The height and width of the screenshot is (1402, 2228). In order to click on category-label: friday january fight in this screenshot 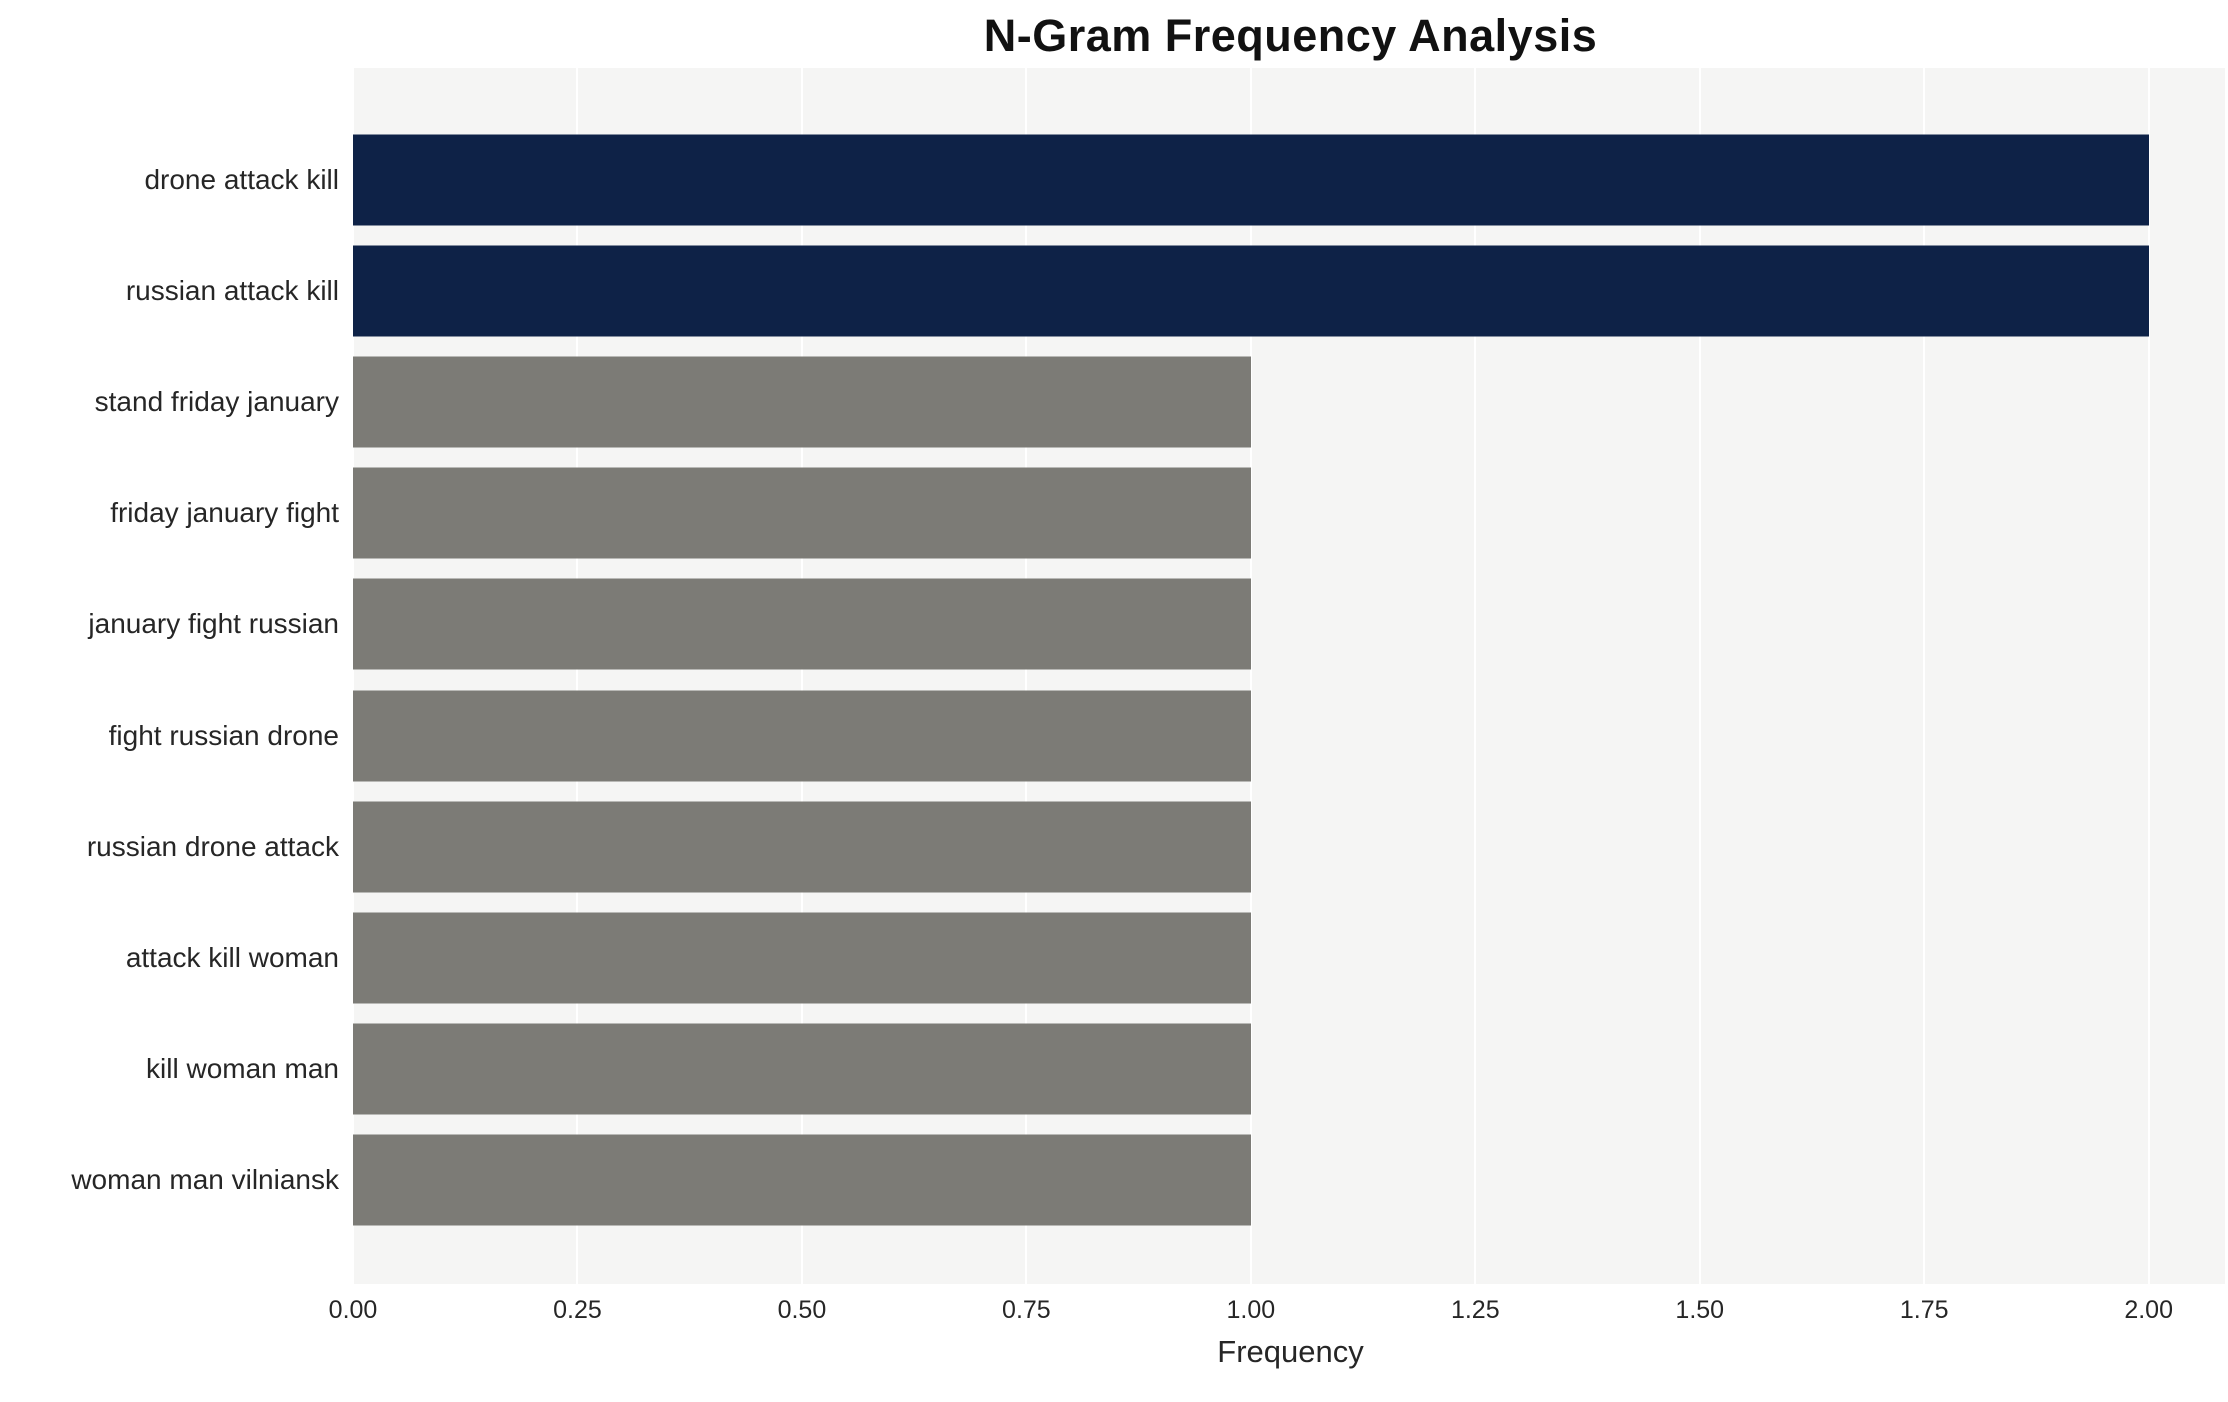, I will do `click(224, 513)`.